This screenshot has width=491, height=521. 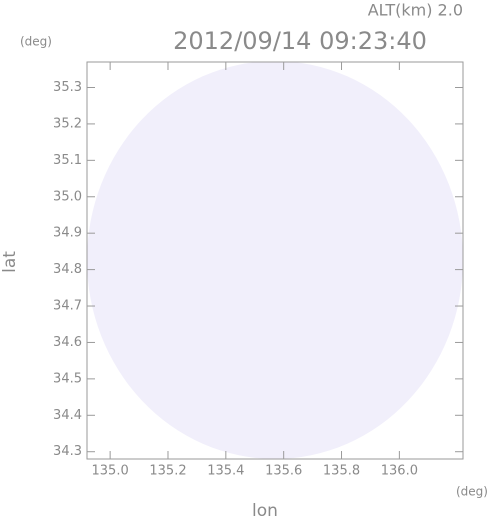 What do you see at coordinates (67, 87) in the screenshot?
I see `y-tick-label: 35.3` at bounding box center [67, 87].